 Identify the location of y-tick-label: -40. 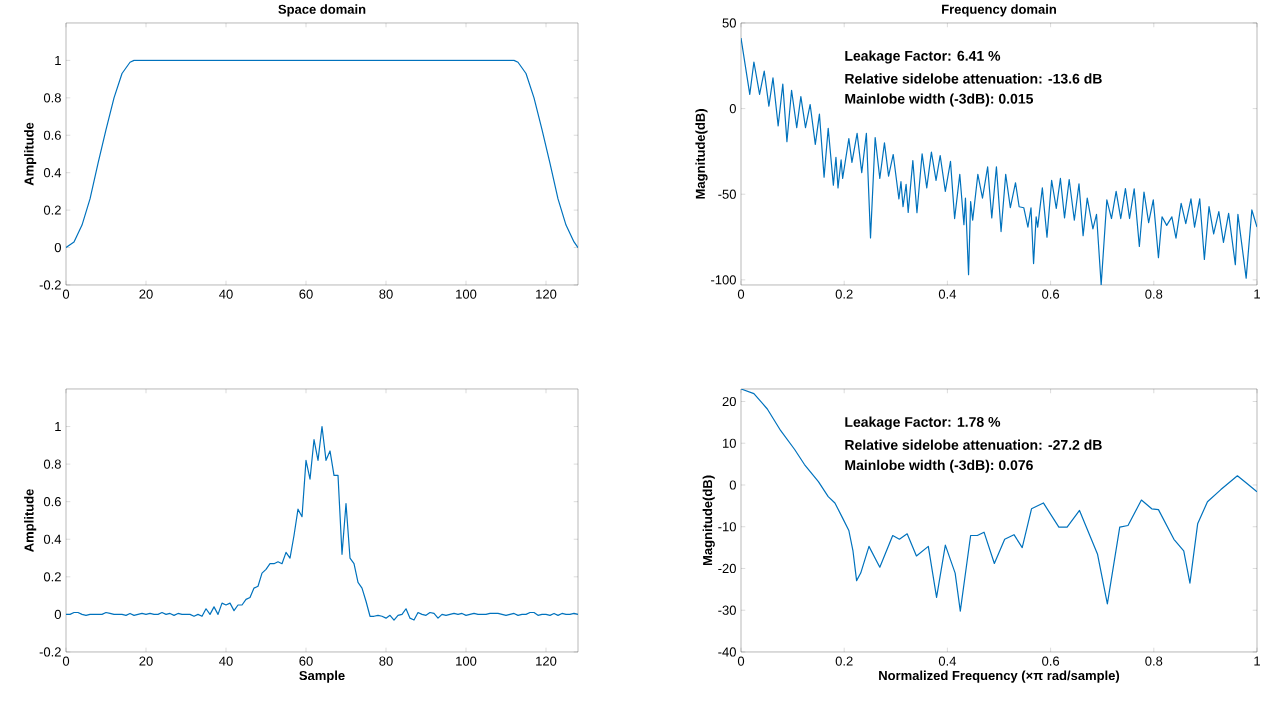
(727, 652).